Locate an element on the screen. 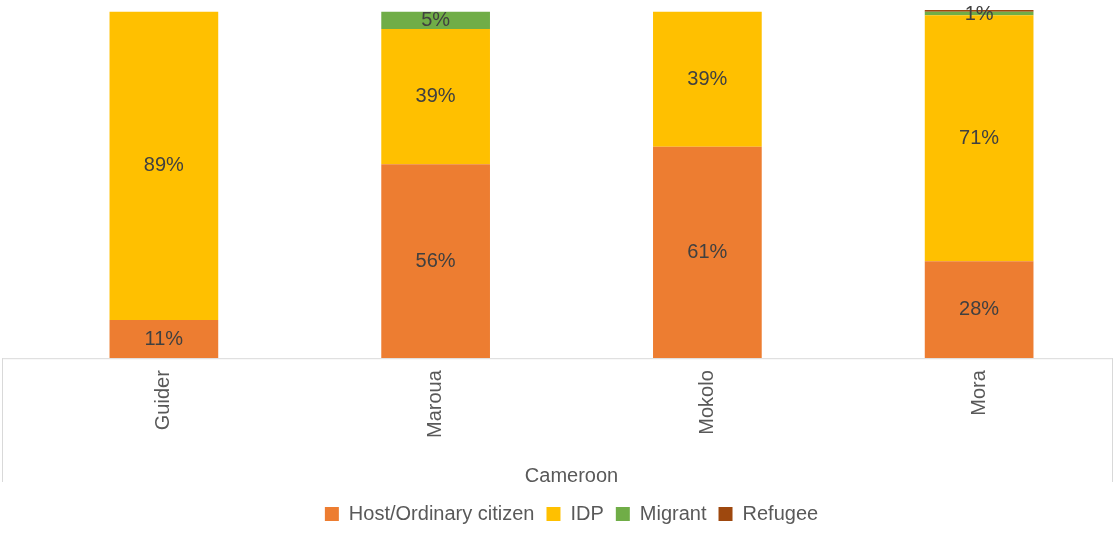 Image resolution: width=1115 pixels, height=534 pixels. data-label: 89% is located at coordinates (164, 164).